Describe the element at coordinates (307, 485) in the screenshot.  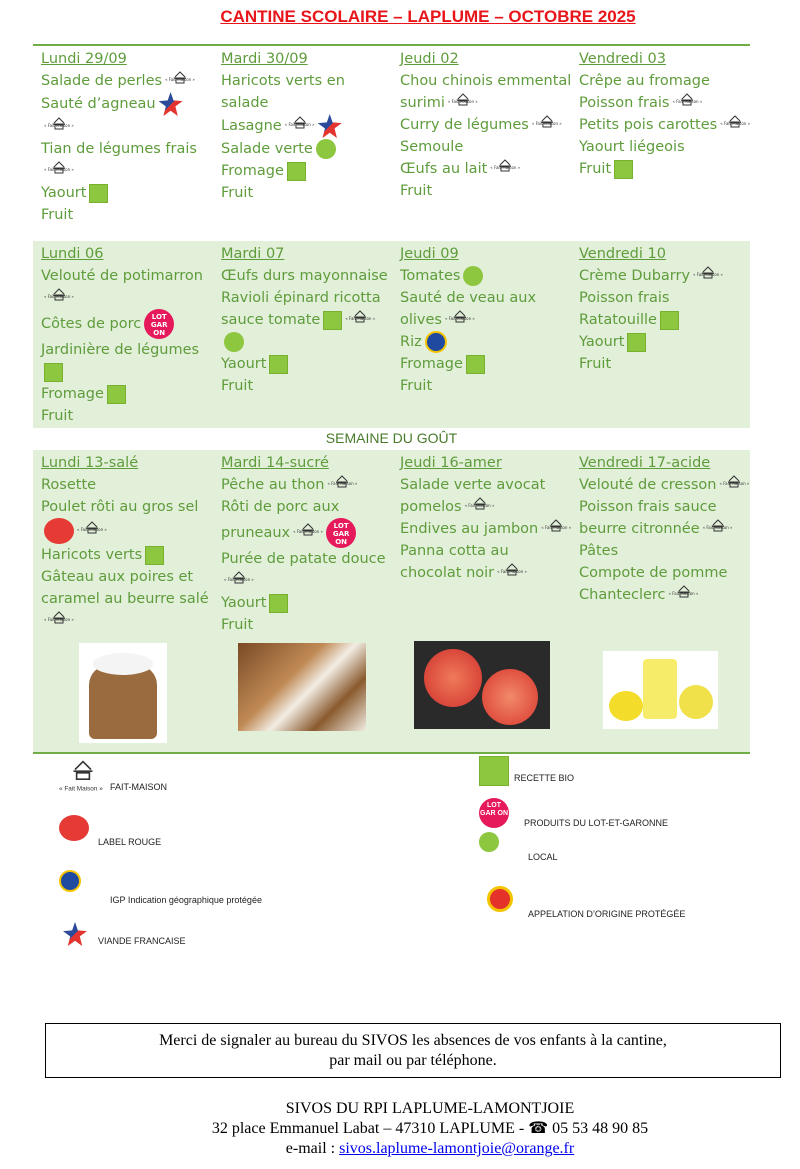
I see `dish: Pêche au thon « Fait Maison »` at that location.